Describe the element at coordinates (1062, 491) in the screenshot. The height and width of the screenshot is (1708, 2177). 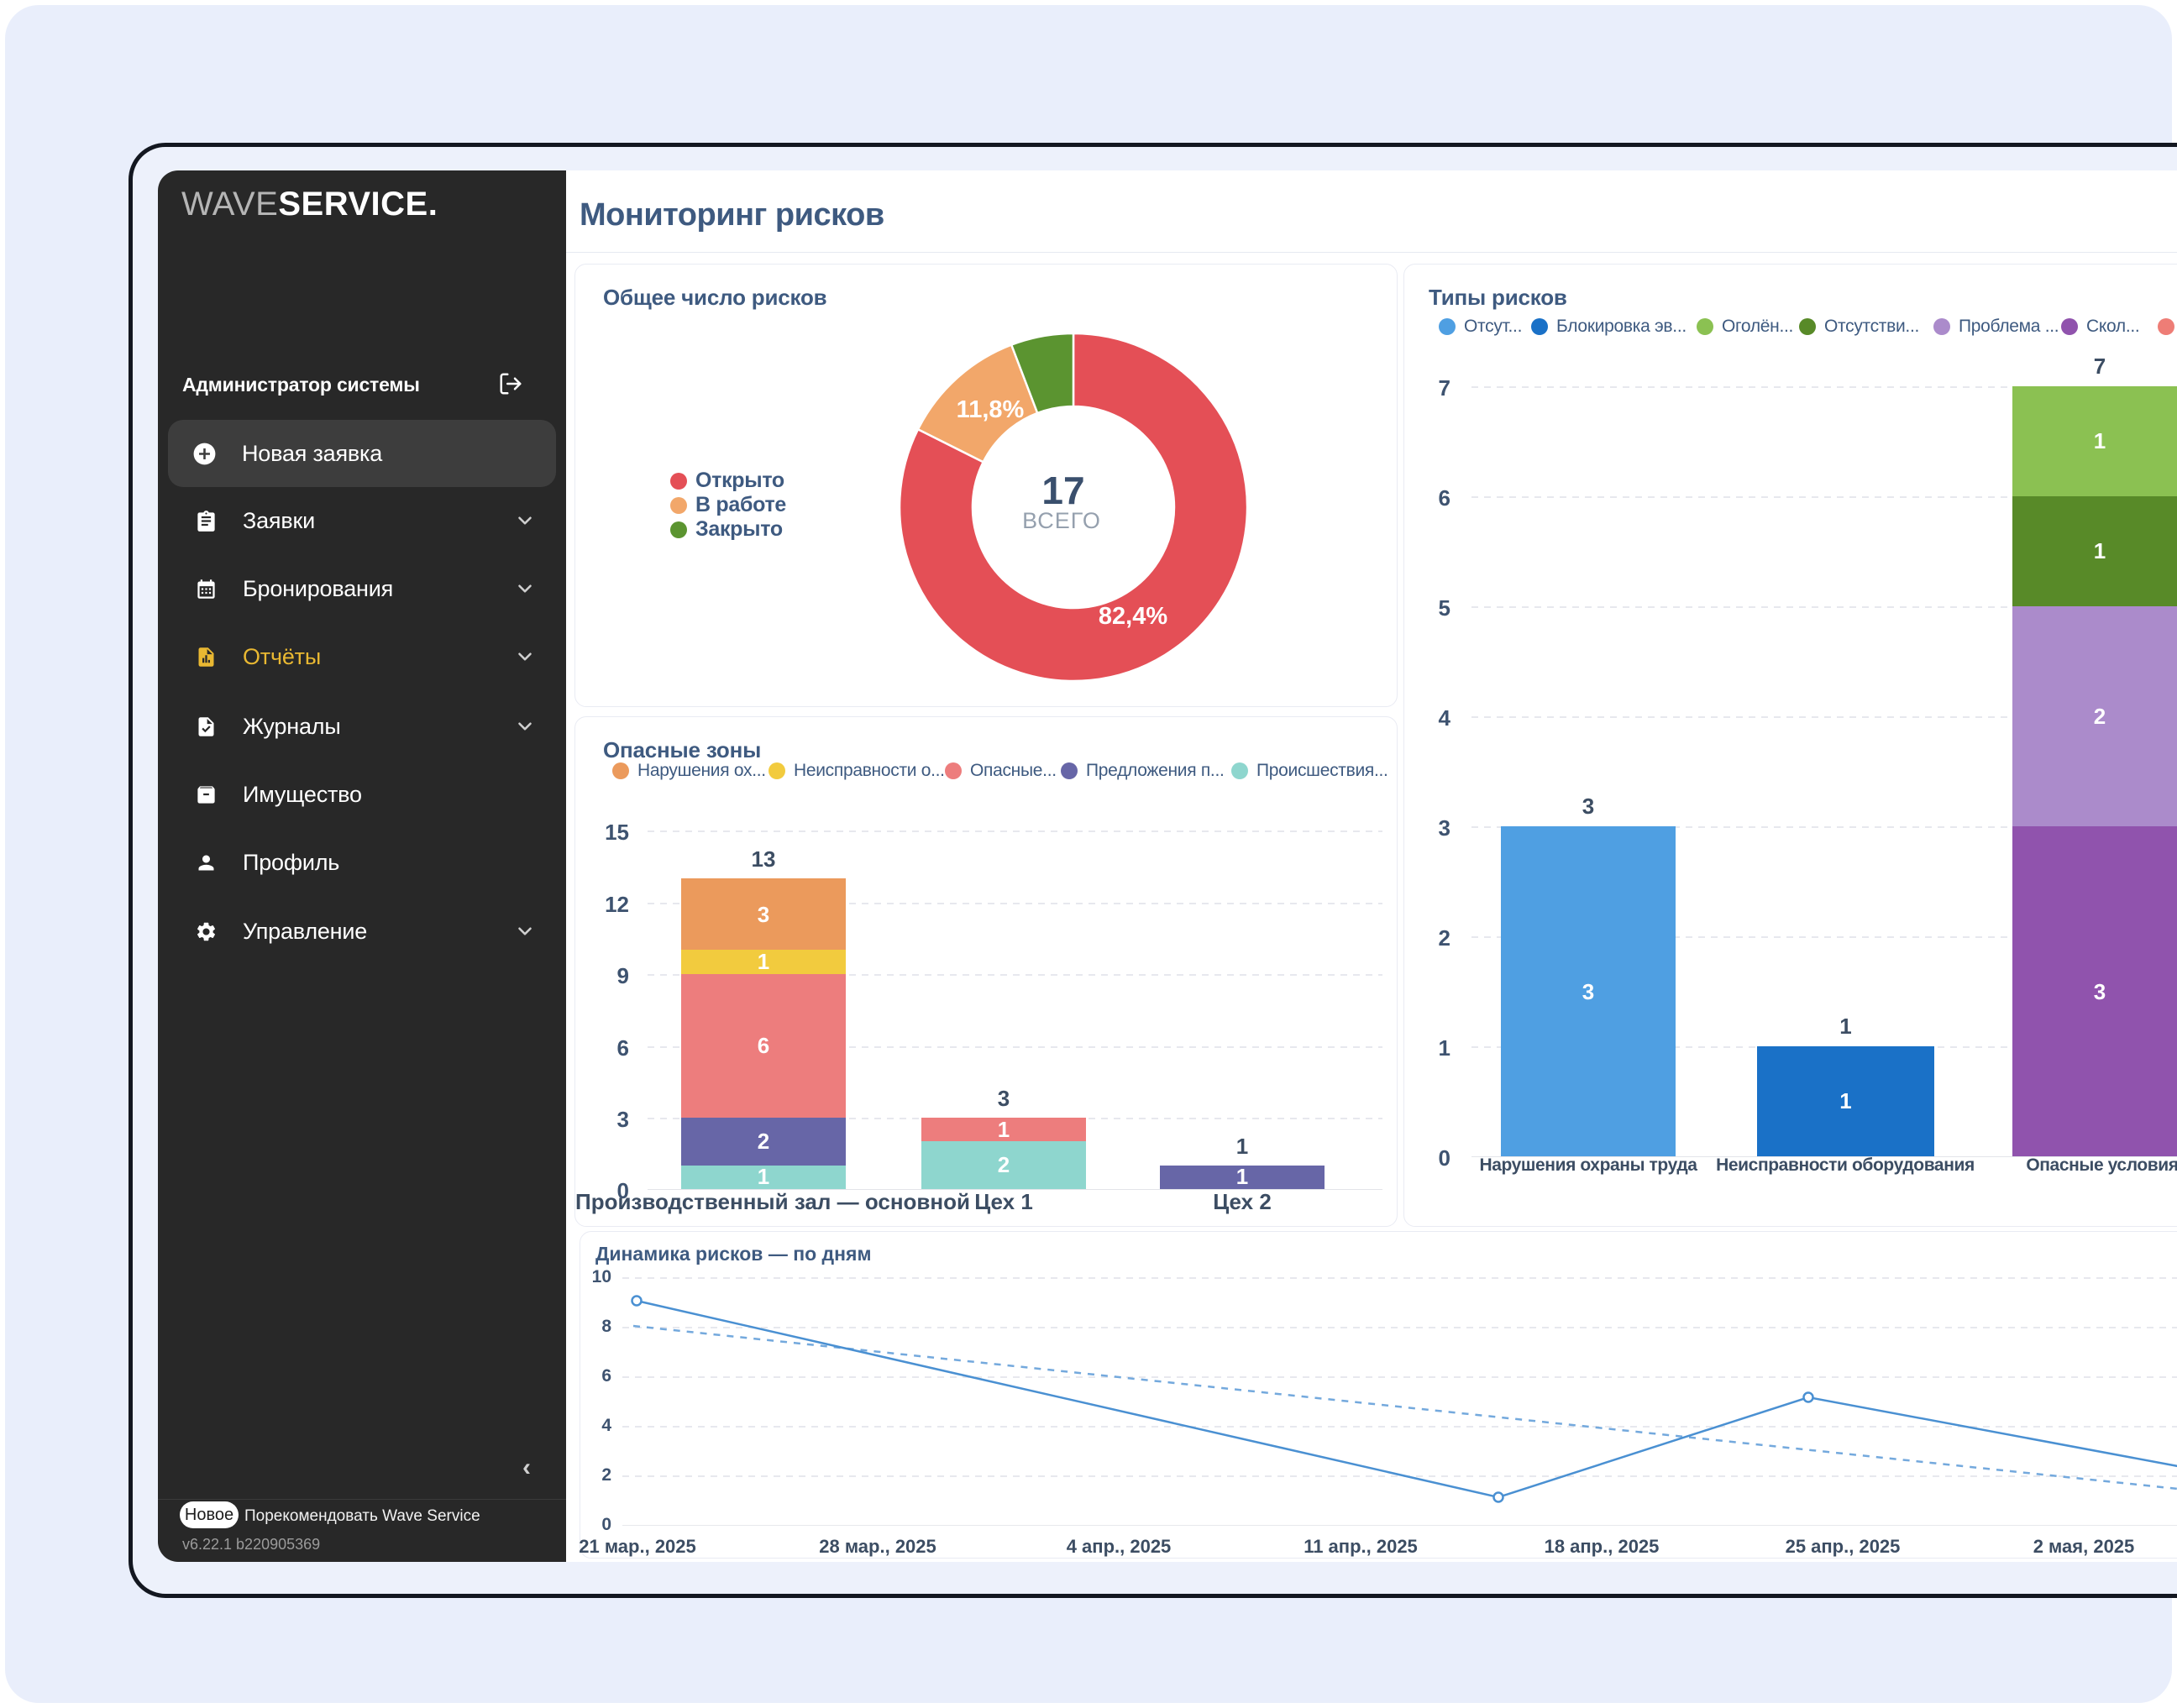
I see `svg-text: 17` at that location.